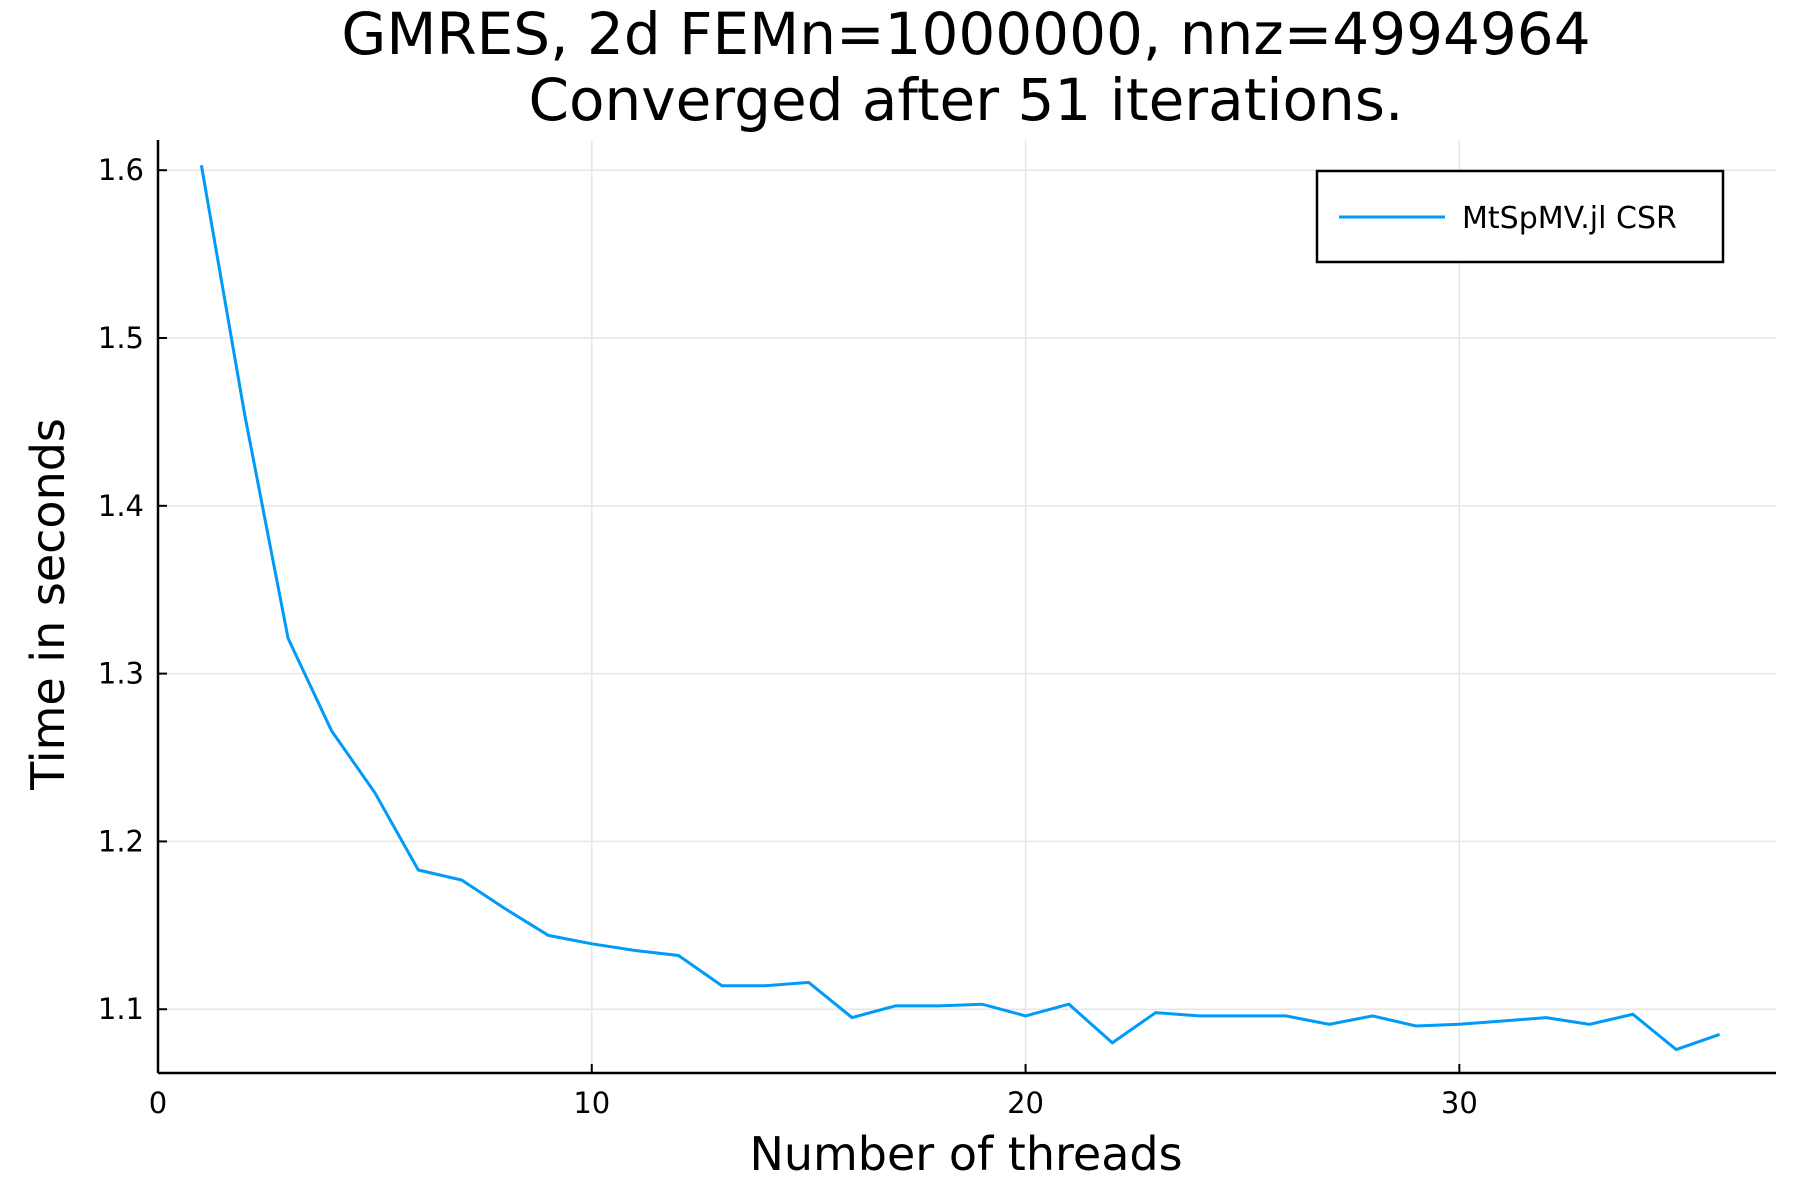 The height and width of the screenshot is (1200, 1800). I want to click on y-tick-label: 1.1, so click(121, 1009).